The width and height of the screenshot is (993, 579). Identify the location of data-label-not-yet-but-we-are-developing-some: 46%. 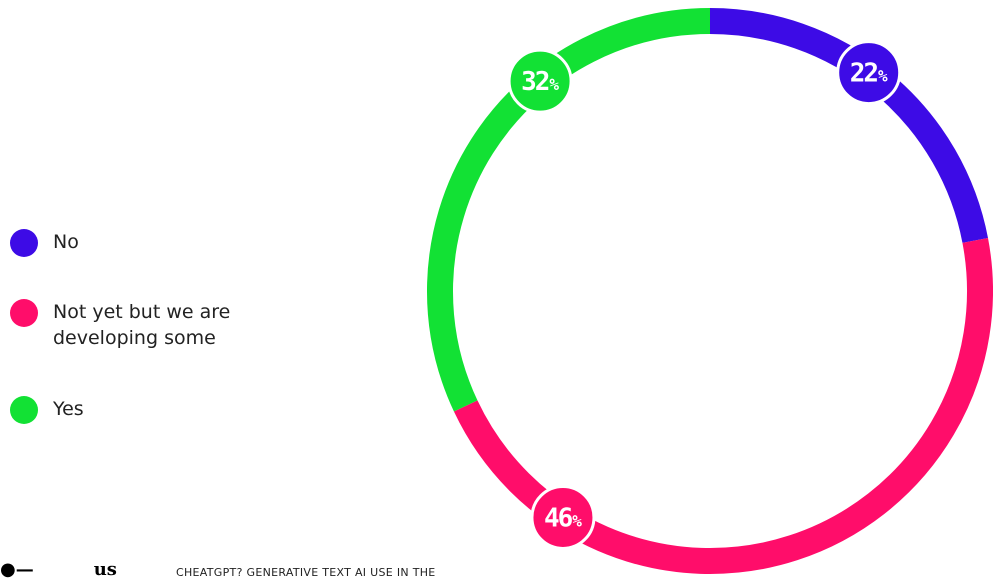
(563, 518).